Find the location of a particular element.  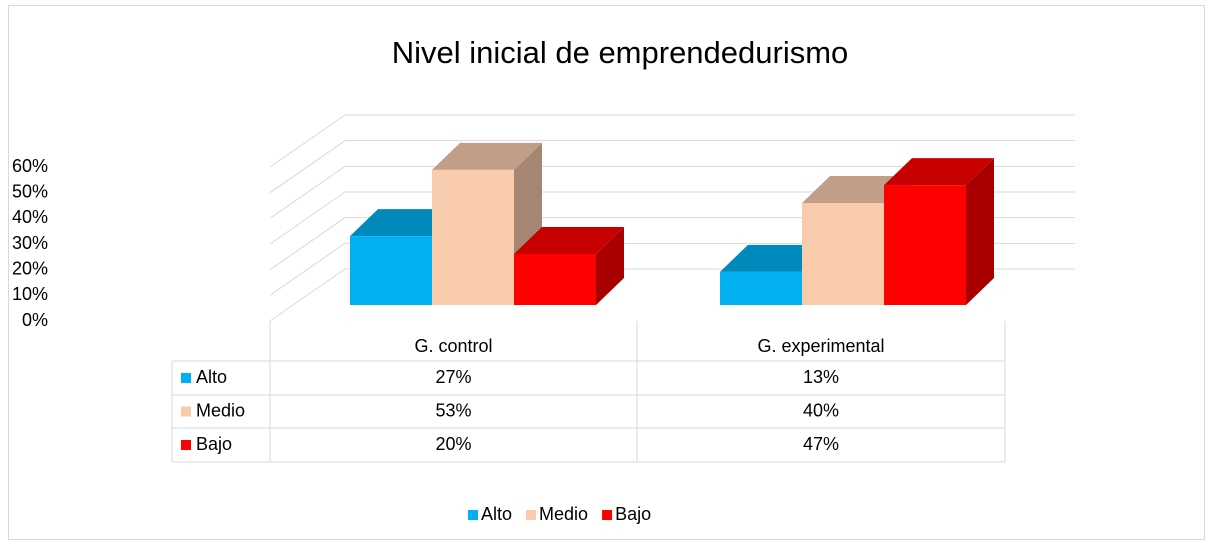

legend-label: Alto is located at coordinates (496, 514).